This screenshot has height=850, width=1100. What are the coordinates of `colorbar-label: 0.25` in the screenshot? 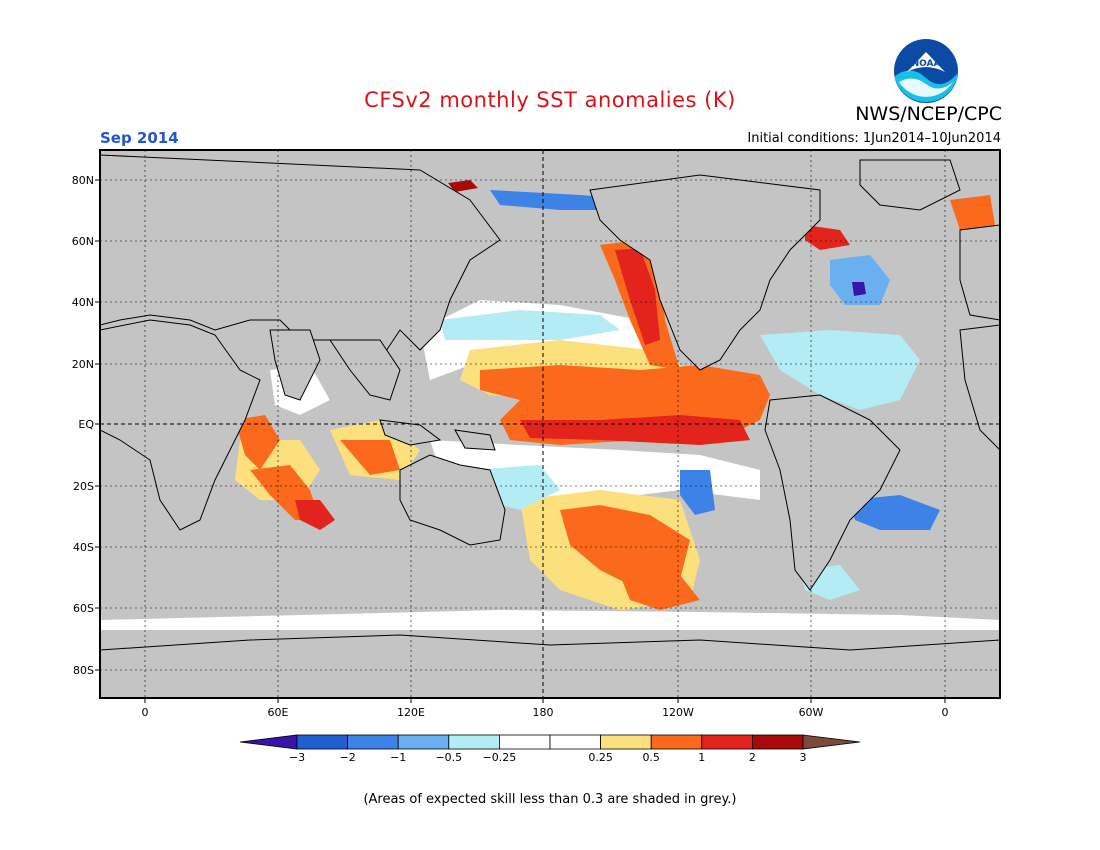 It's located at (600, 757).